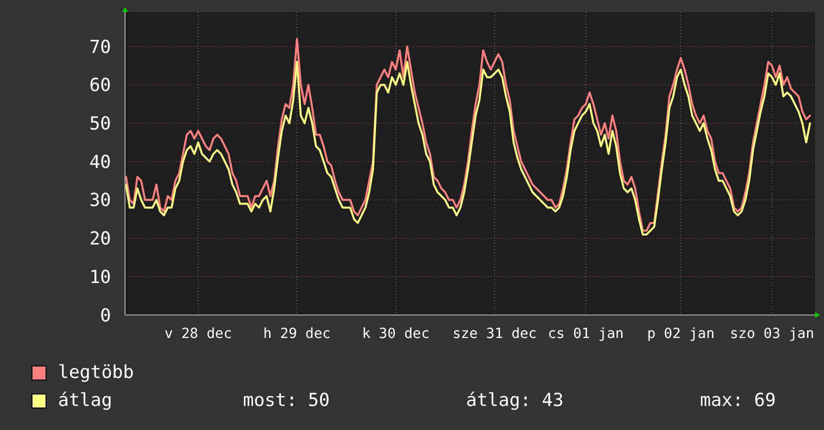 The image size is (824, 430). Describe the element at coordinates (681, 334) in the screenshot. I see `x-tick-label: p 02 jan` at that location.